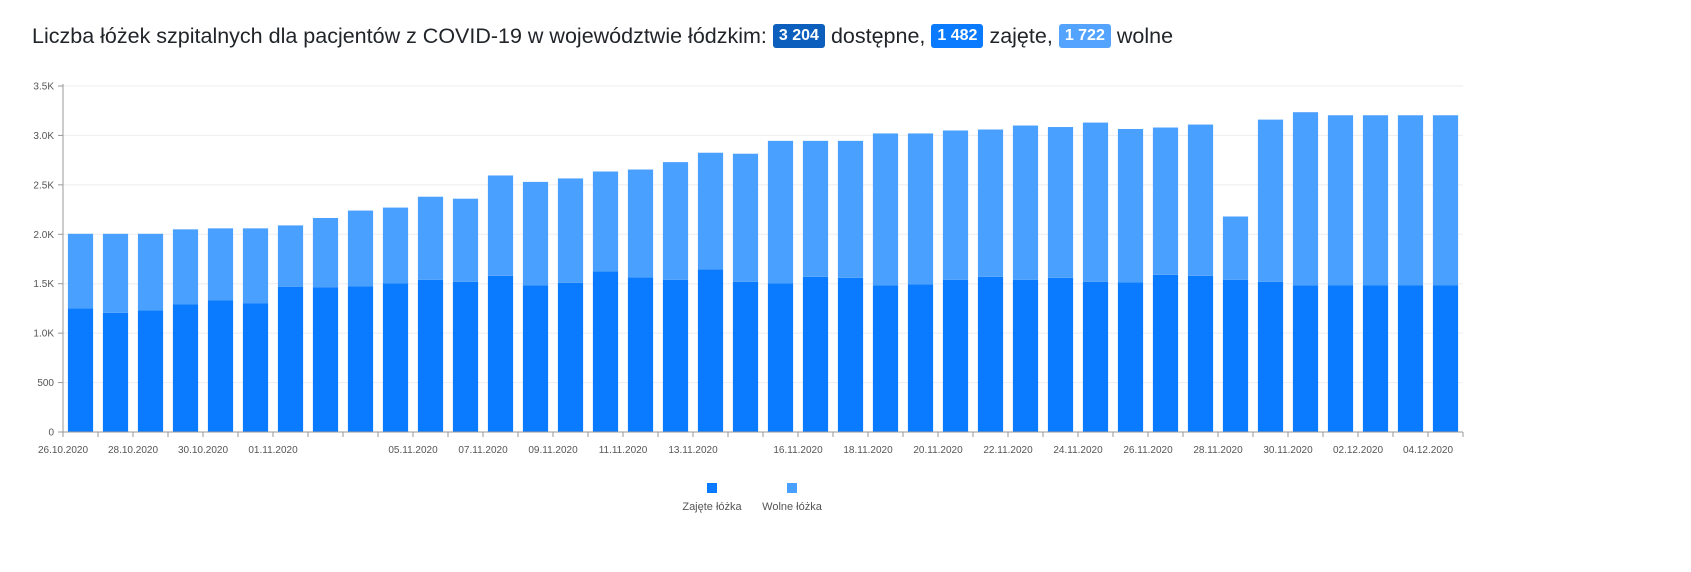 The image size is (1691, 572). Describe the element at coordinates (1008, 450) in the screenshot. I see `x-tick-label: 22.11.2020` at that location.